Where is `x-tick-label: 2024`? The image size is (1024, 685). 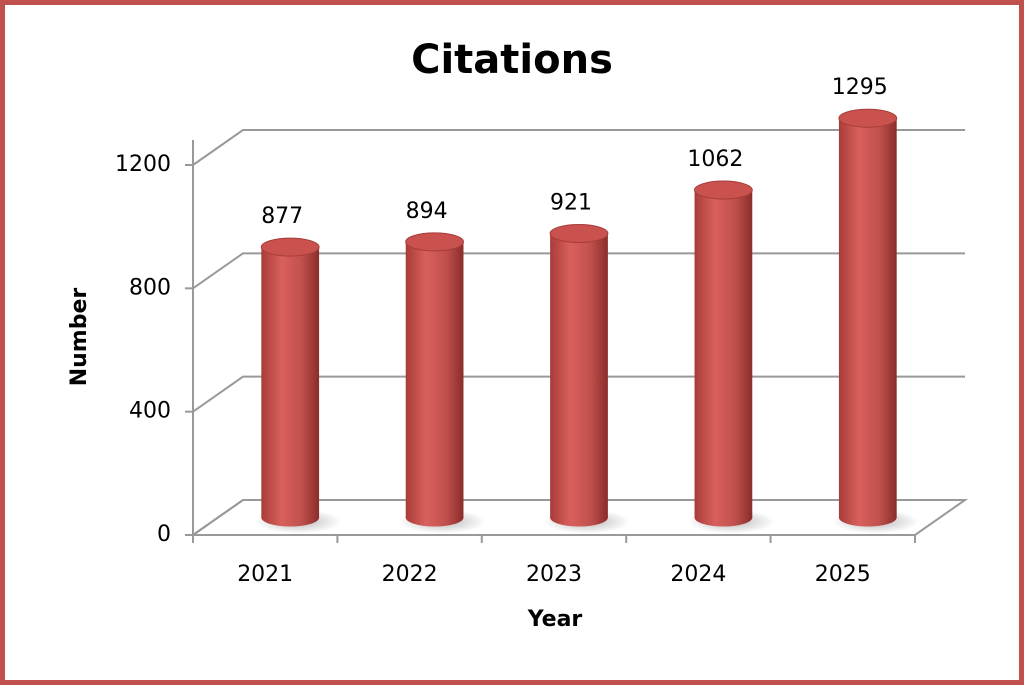 x-tick-label: 2024 is located at coordinates (698, 574).